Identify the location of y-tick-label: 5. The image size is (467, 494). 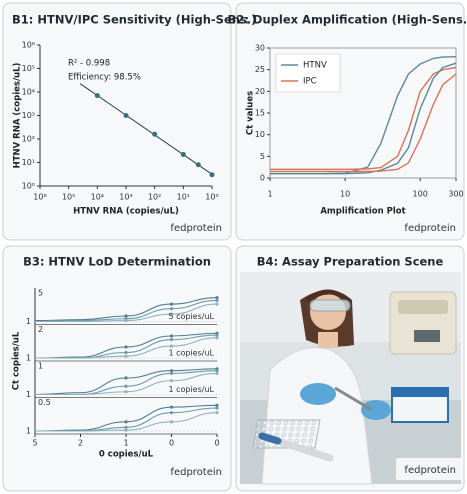
(262, 156).